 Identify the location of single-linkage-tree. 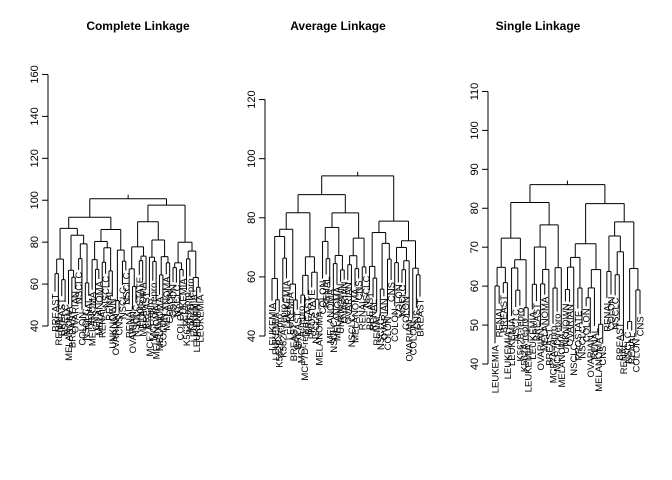
(567, 262).